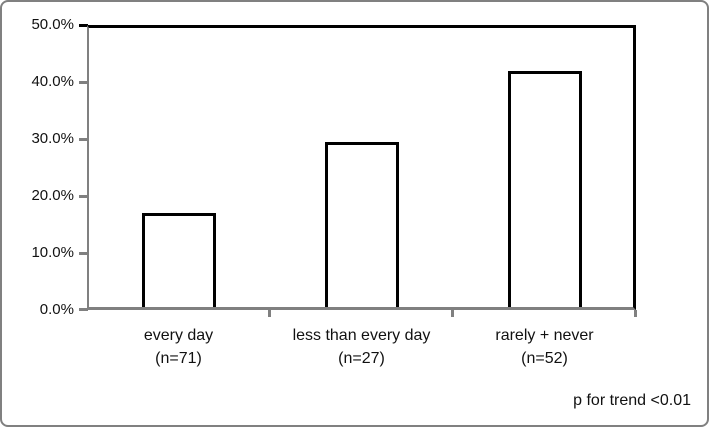 Image resolution: width=709 pixels, height=427 pixels. What do you see at coordinates (56, 309) in the screenshot?
I see `y-axis-label-0: 0.0%` at bounding box center [56, 309].